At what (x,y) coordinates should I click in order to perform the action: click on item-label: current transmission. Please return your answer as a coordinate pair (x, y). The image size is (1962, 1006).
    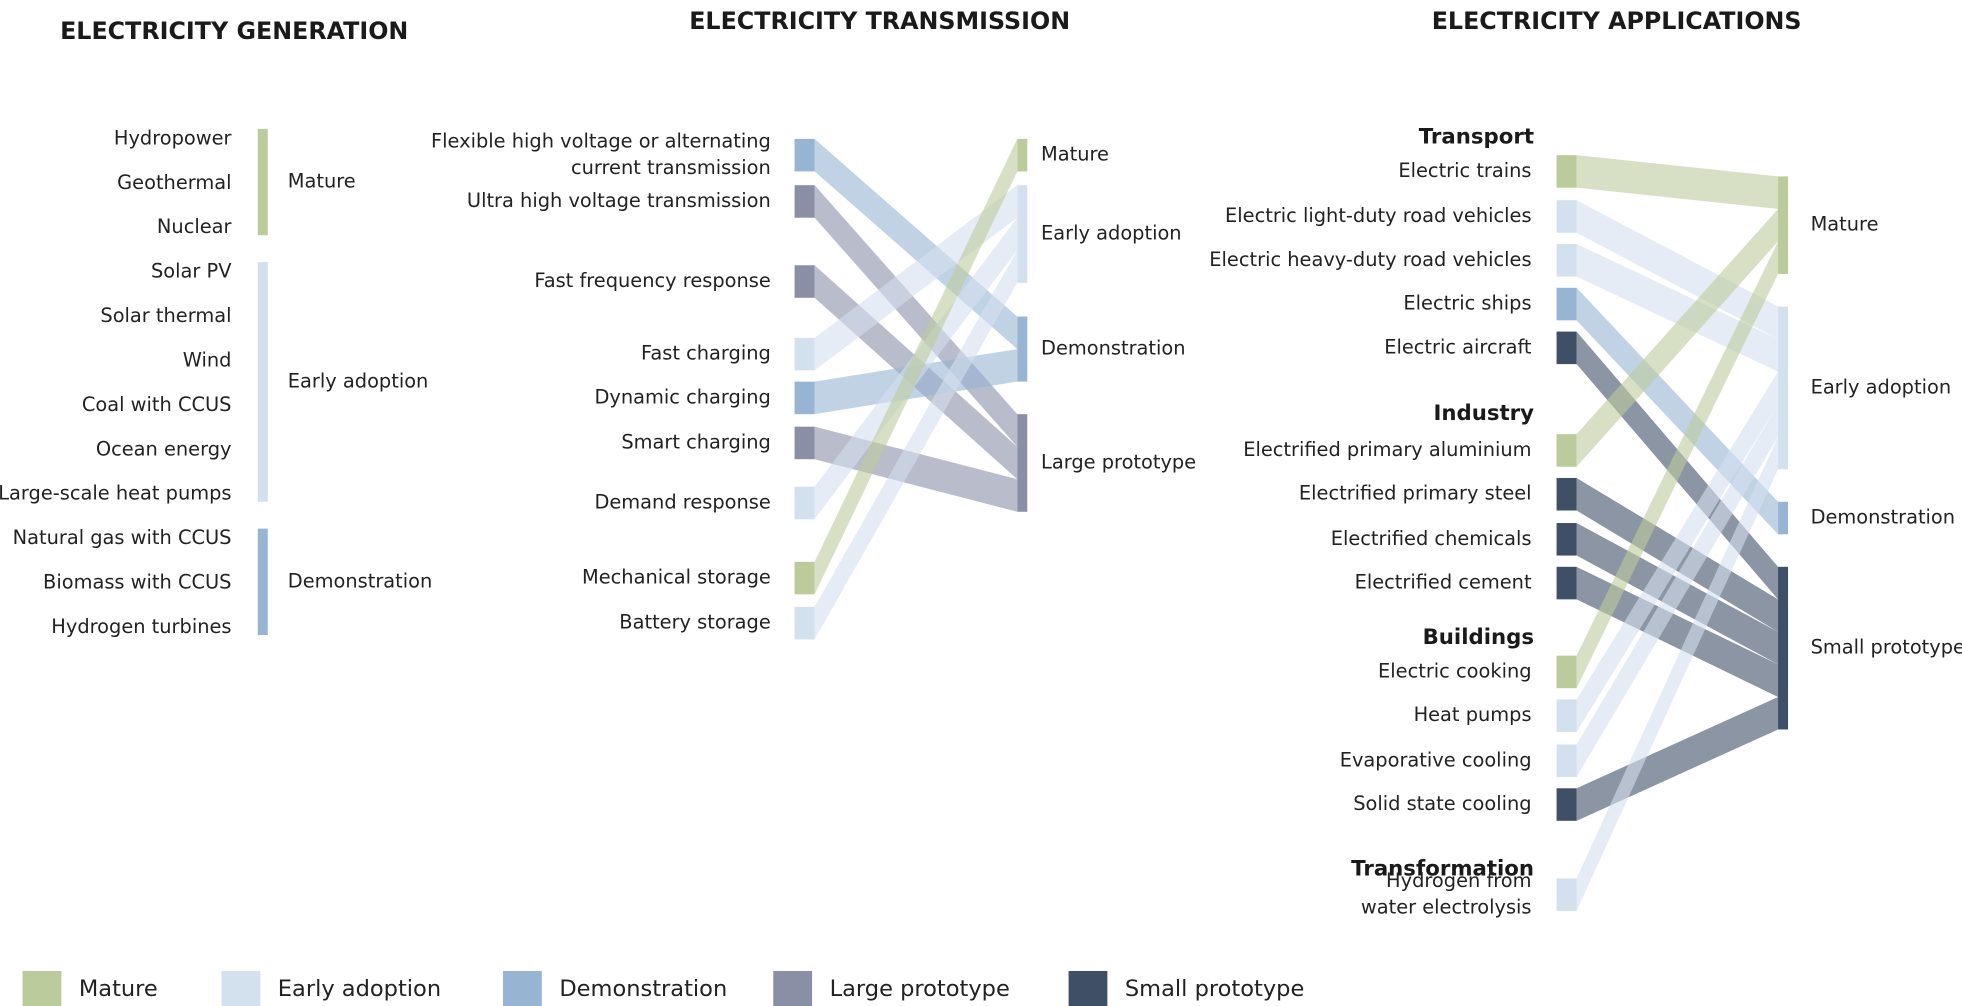
    Looking at the image, I should click on (671, 167).